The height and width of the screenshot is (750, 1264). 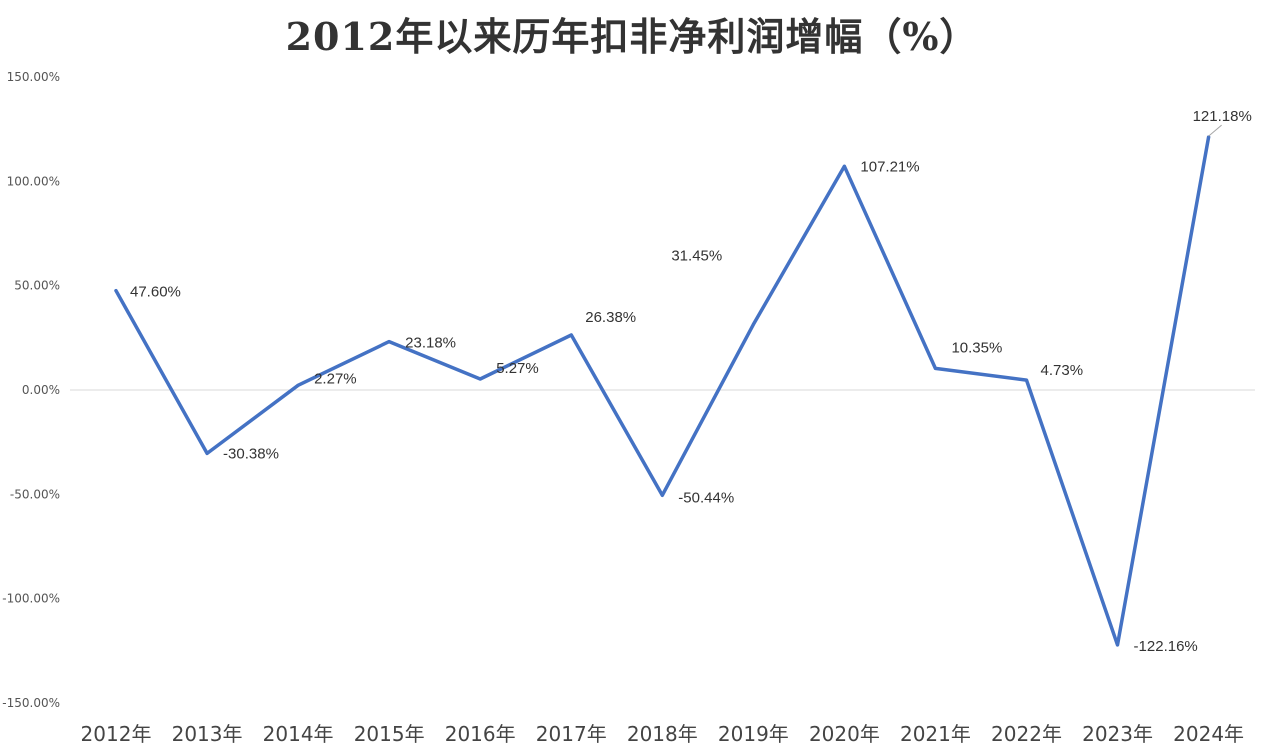 I want to click on y-tick-label: -50.00%, so click(x=35, y=494).